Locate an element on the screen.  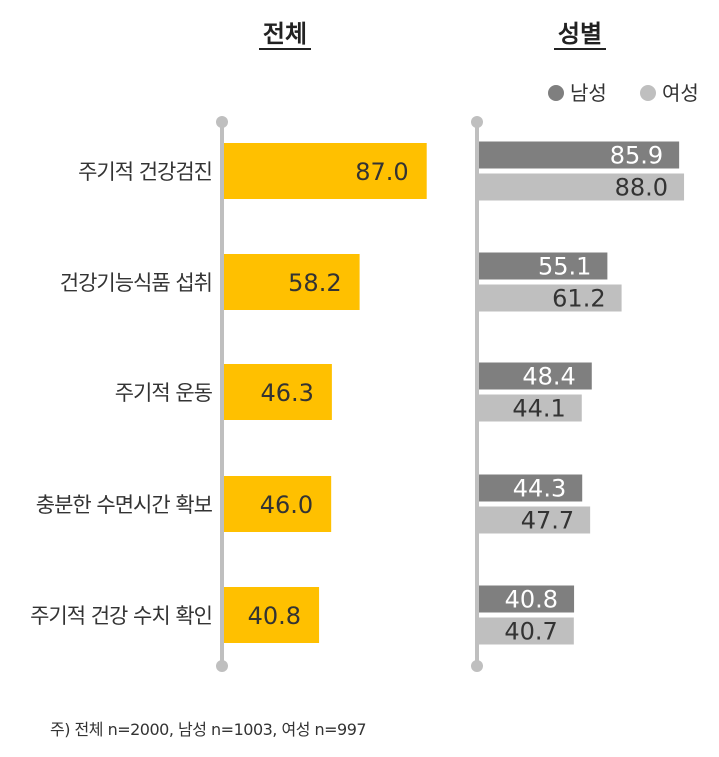
gender-axis-cap-top is located at coordinates (477, 122).